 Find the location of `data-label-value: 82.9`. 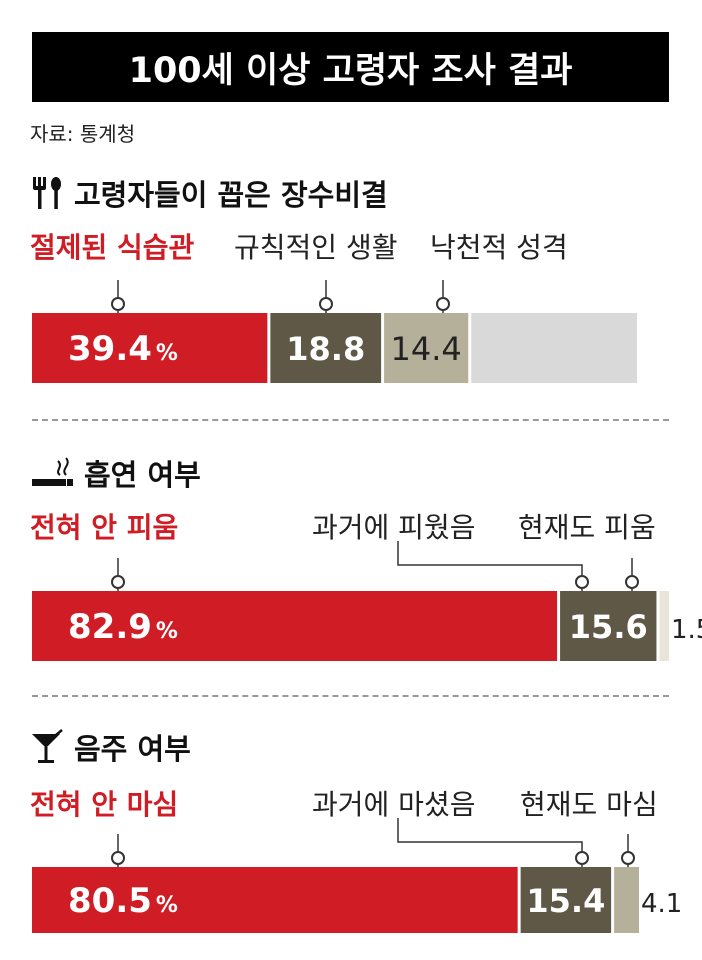

data-label-value: 82.9 is located at coordinates (110, 627).